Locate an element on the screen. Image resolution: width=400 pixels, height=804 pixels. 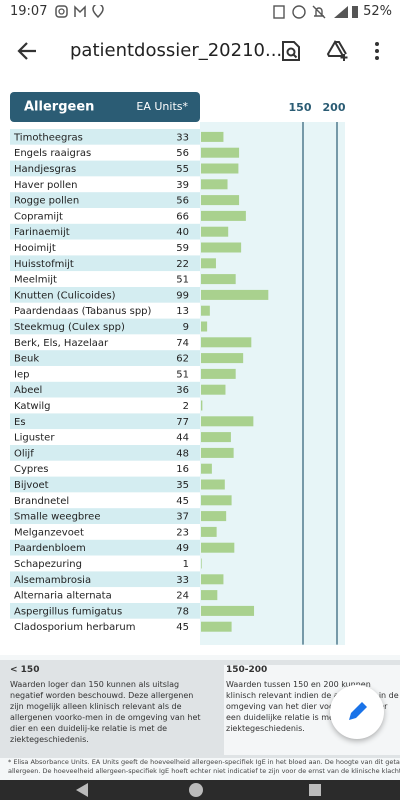
allergen-name: Alsemambrosia is located at coordinates (52, 580).